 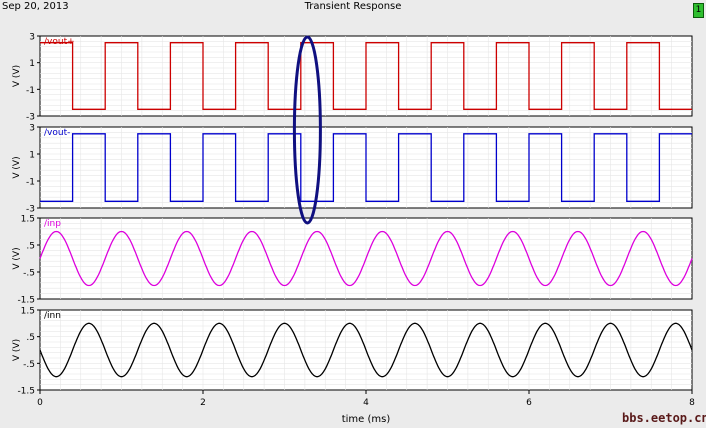 What do you see at coordinates (664, 418) in the screenshot?
I see `watermark: bbs.eetop.cn` at bounding box center [664, 418].